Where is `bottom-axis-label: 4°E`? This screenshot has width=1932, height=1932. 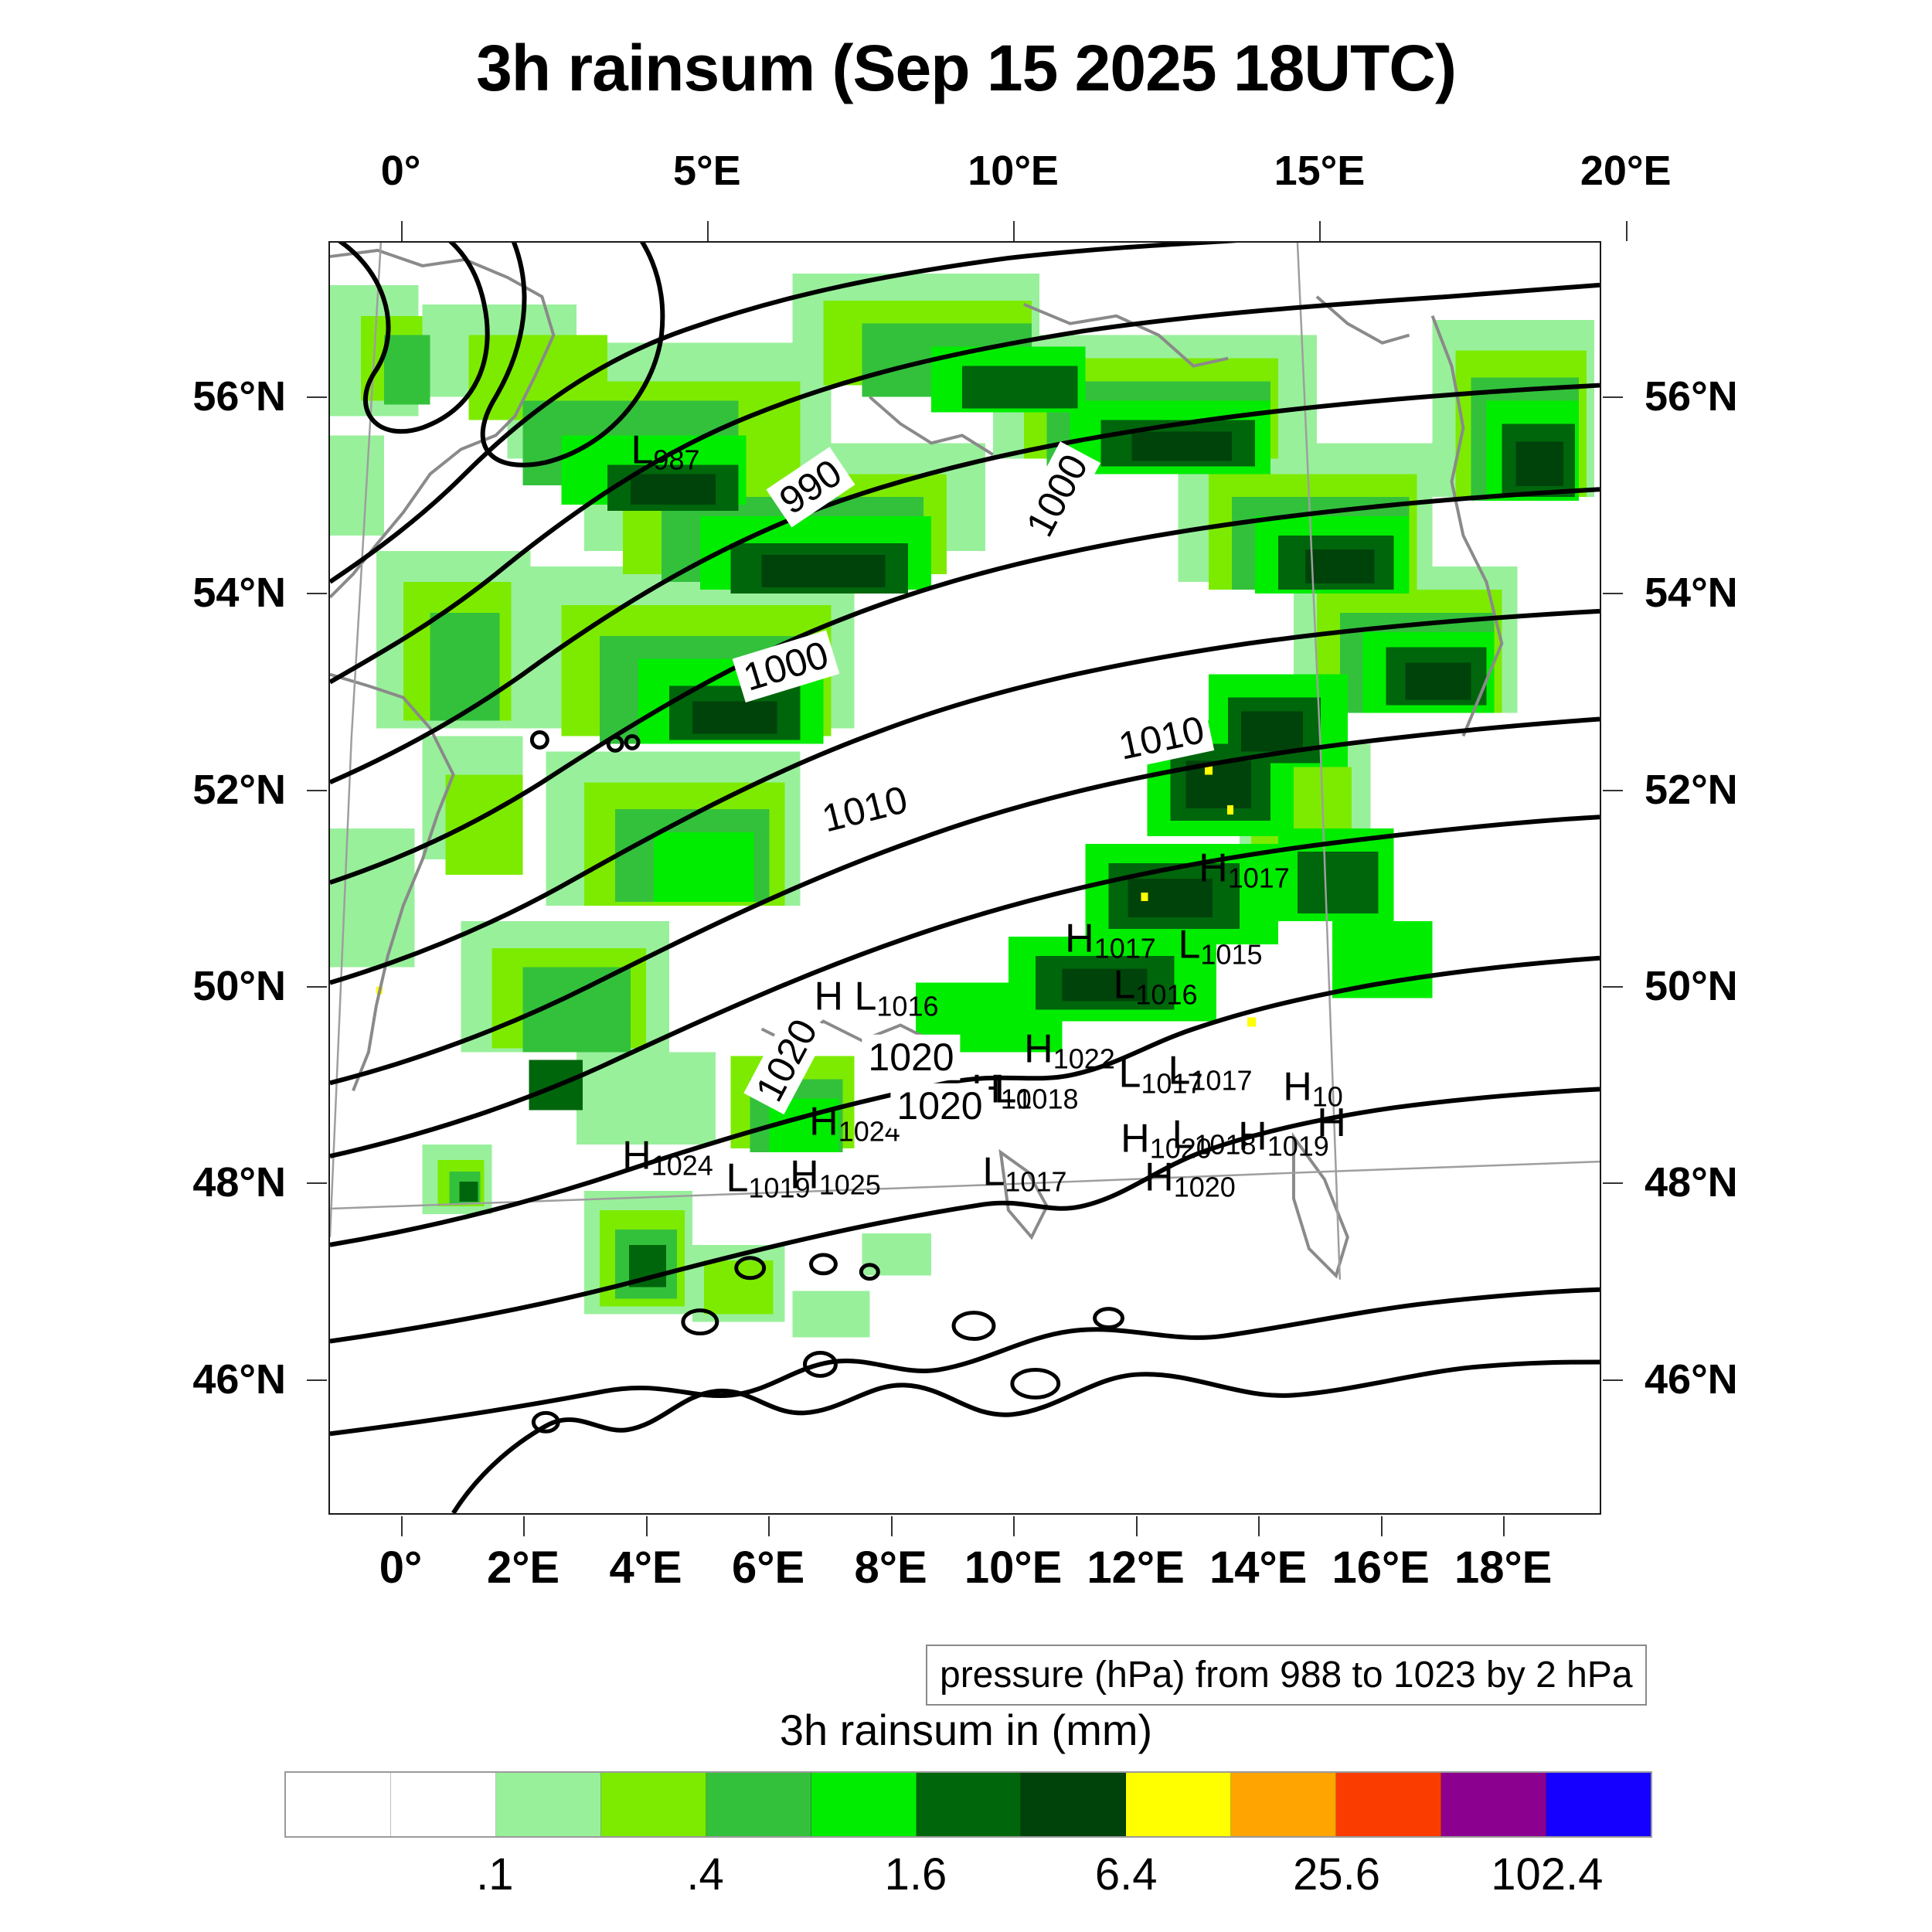 bottom-axis-label: 4°E is located at coordinates (645, 1568).